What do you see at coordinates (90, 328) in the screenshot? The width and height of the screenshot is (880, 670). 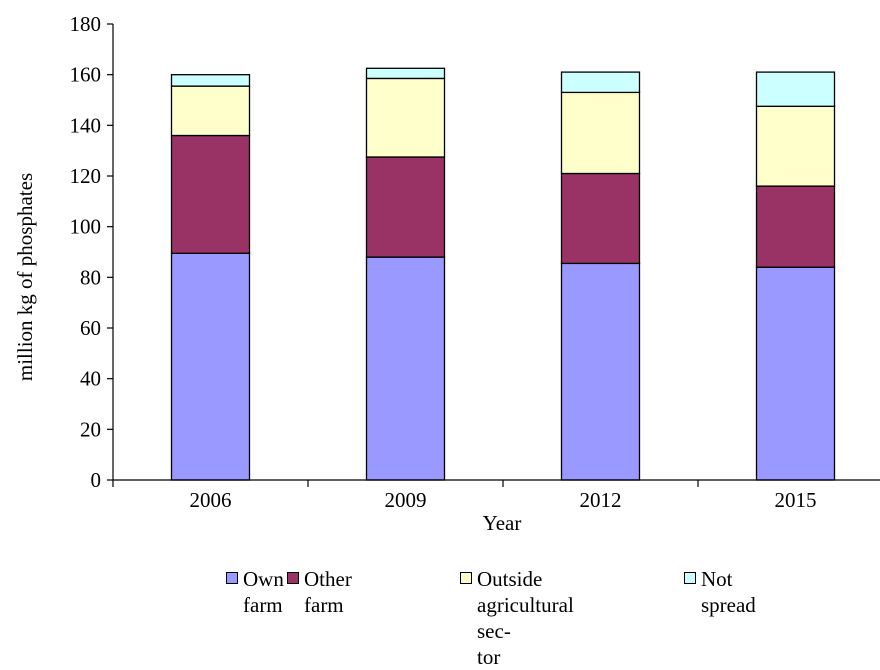 I see `y-tick-label: 60` at bounding box center [90, 328].